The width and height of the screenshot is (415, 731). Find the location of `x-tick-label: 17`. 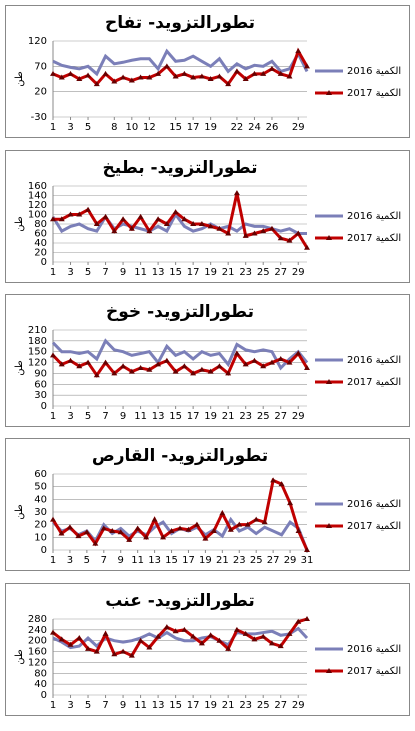

x-tick-label: 17 is located at coordinates (188, 560).